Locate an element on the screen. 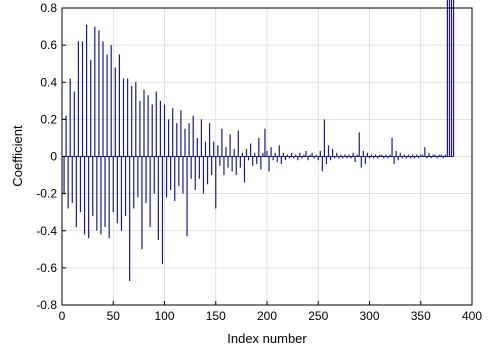 Image resolution: width=490 pixels, height=351 pixels. y-tick-label: 0.6 is located at coordinates (48, 45).